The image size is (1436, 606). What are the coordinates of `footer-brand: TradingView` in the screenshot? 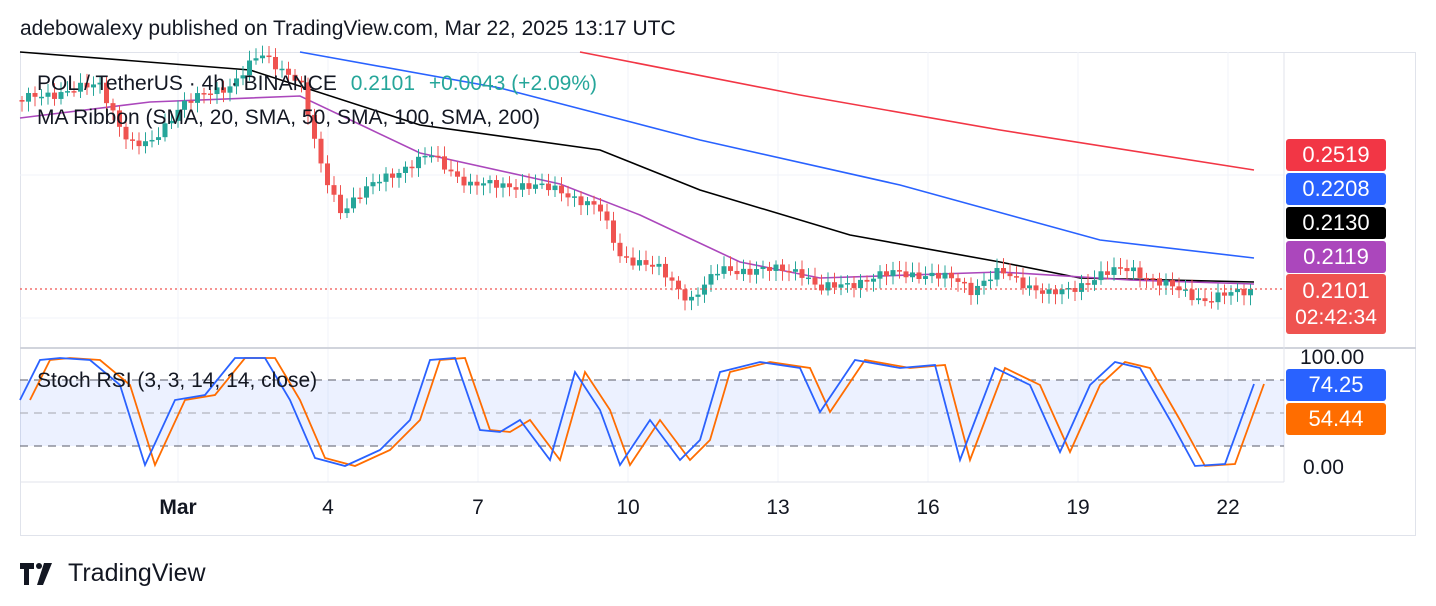 It's located at (137, 573).